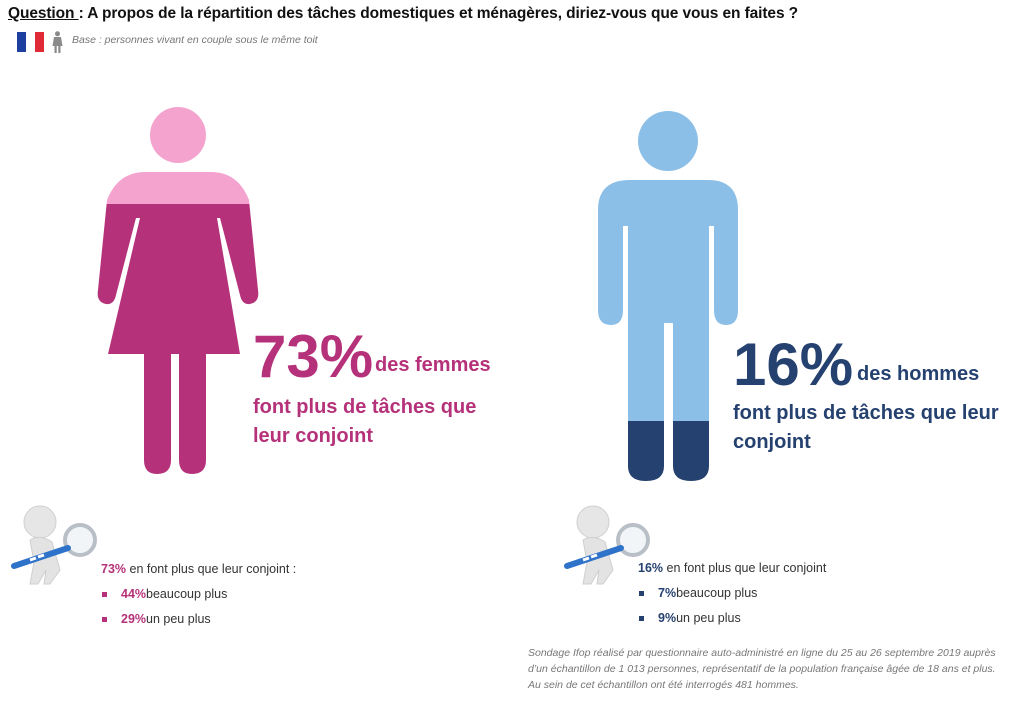 This screenshot has width=1024, height=705. Describe the element at coordinates (57, 42) in the screenshot. I see `person-icon` at that location.